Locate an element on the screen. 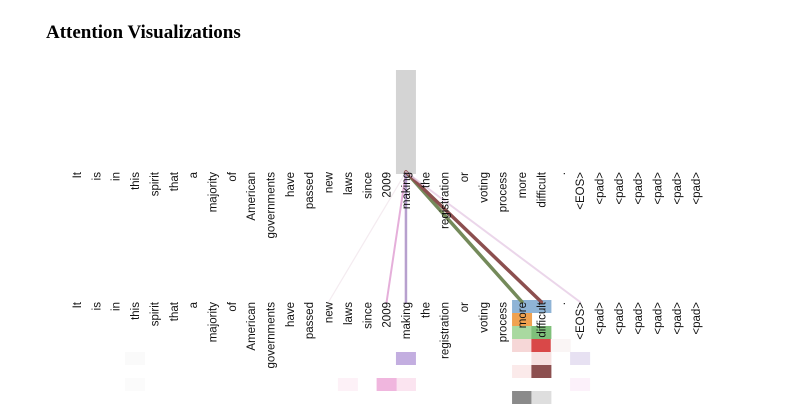 The width and height of the screenshot is (791, 405). top-token: this is located at coordinates (136, 181).